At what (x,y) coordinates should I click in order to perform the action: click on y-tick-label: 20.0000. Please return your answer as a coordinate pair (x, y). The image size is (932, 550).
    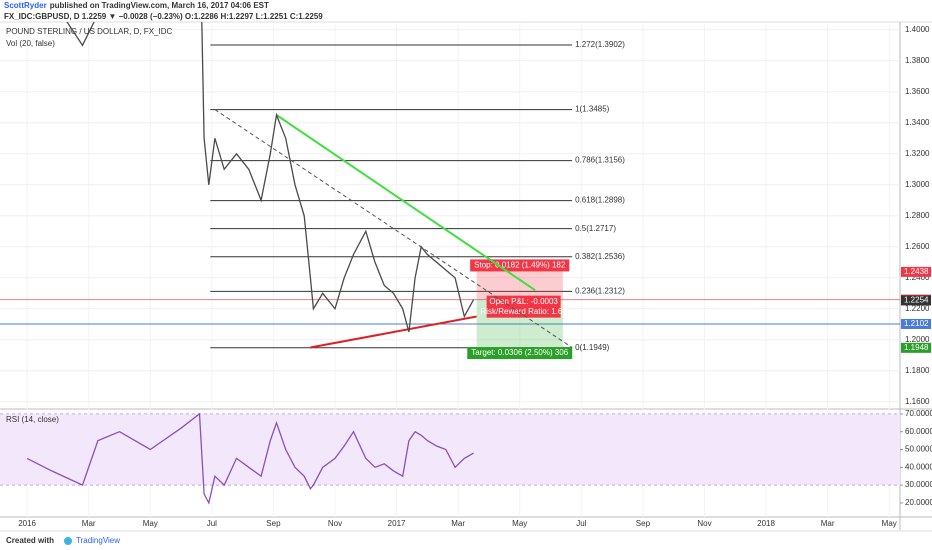
    Looking at the image, I should click on (918, 502).